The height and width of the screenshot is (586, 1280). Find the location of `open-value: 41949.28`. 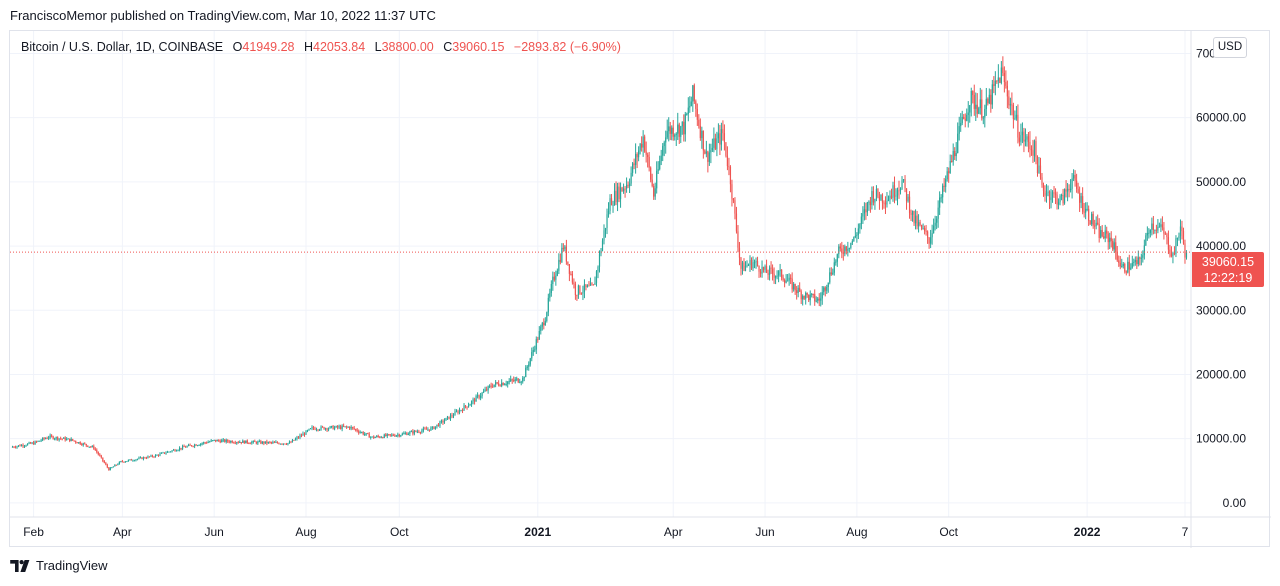

open-value: 41949.28 is located at coordinates (268, 47).